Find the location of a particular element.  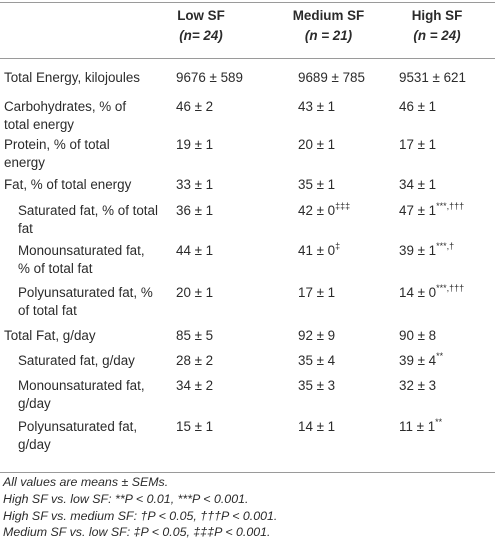

cell-value: 39 ± 4 is located at coordinates (418, 360).